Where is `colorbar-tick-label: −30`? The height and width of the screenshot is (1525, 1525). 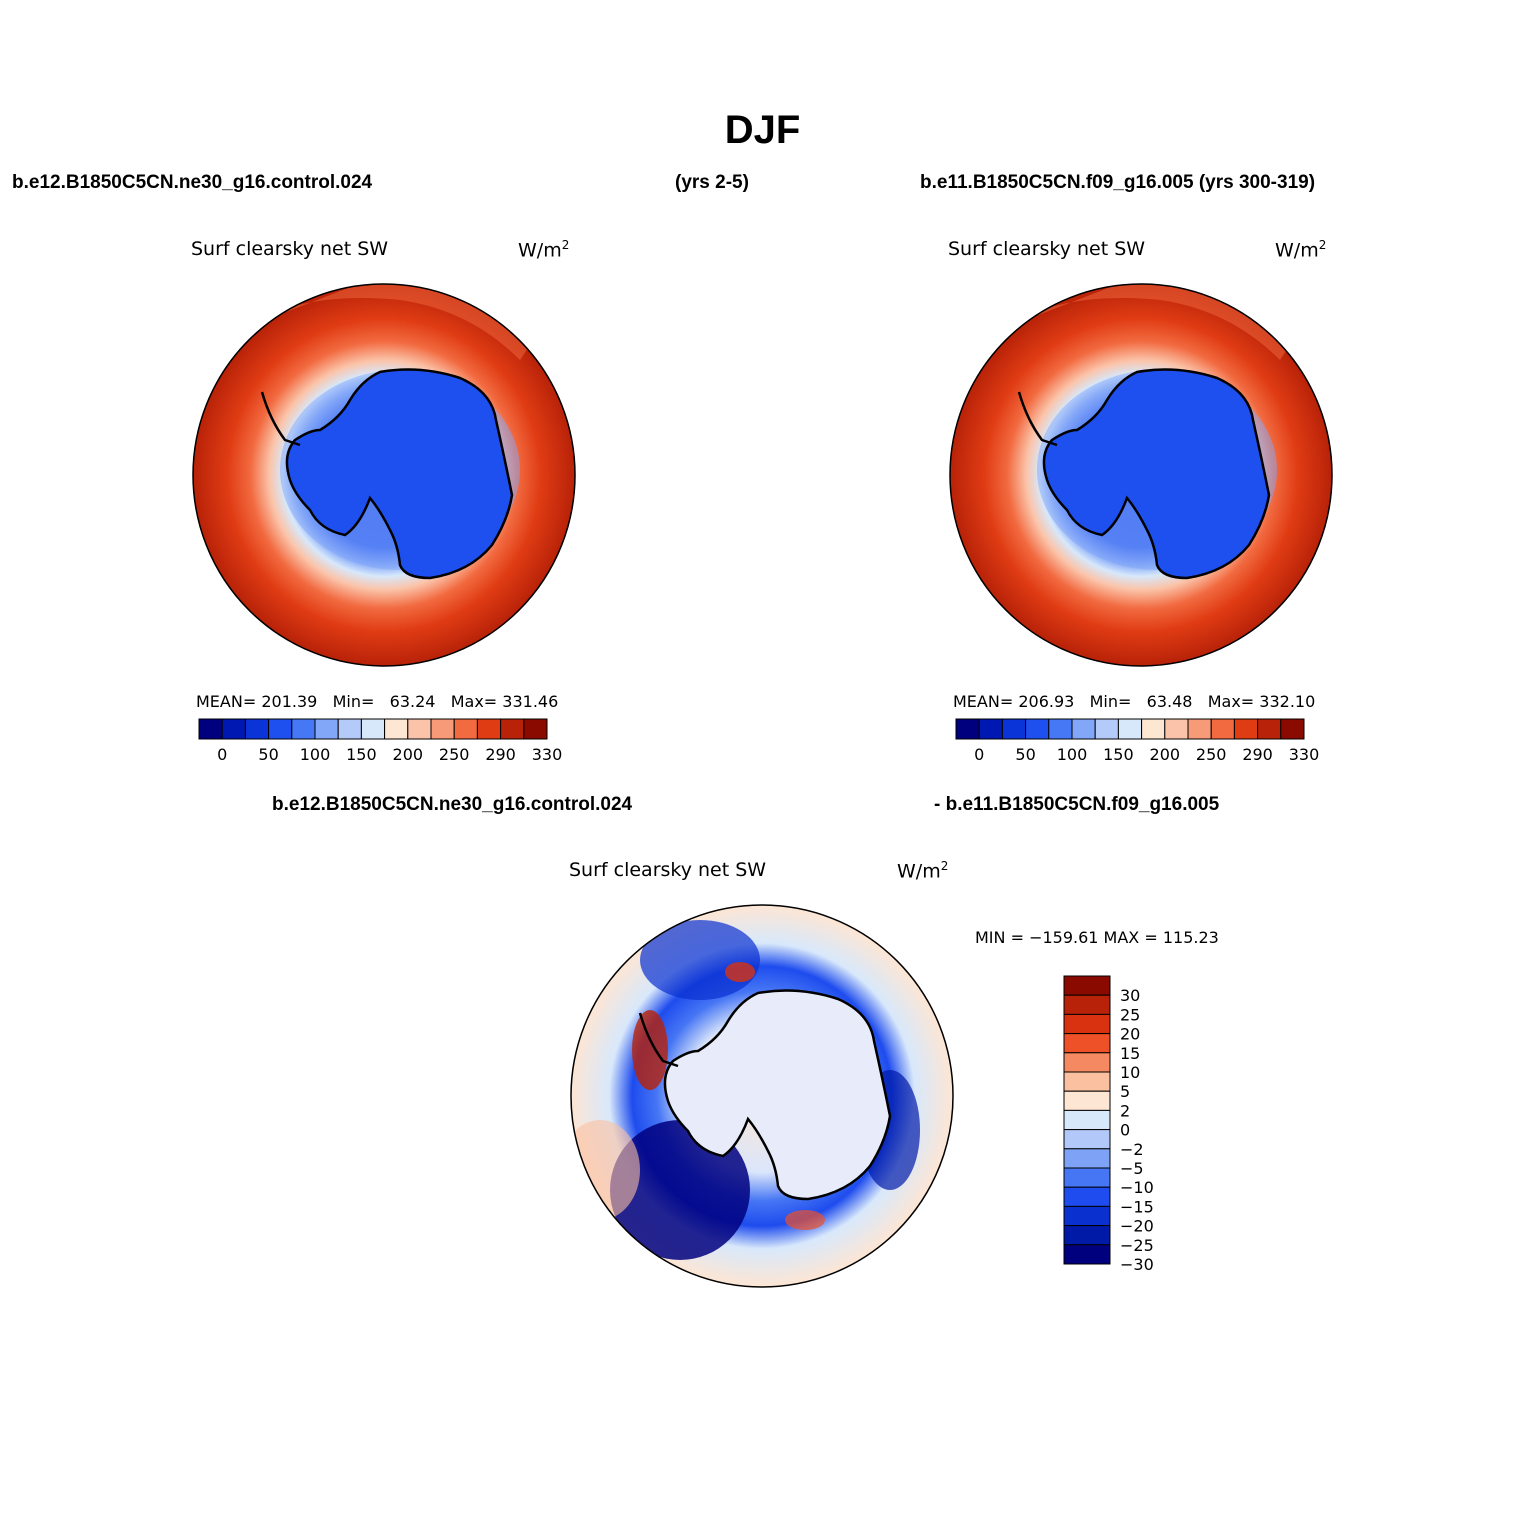 colorbar-tick-label: −30 is located at coordinates (1137, 1264).